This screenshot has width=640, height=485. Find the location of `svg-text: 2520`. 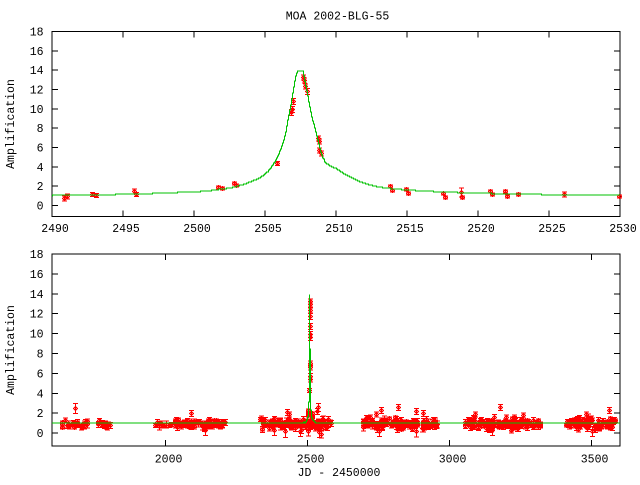

svg-text: 2520 is located at coordinates (481, 229).